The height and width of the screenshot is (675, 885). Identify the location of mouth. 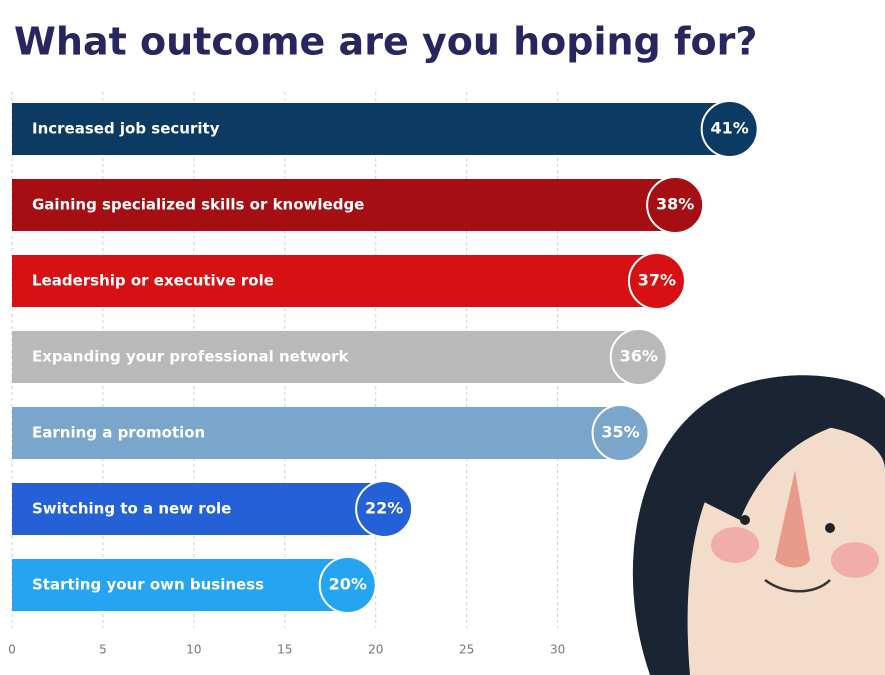
(797, 585).